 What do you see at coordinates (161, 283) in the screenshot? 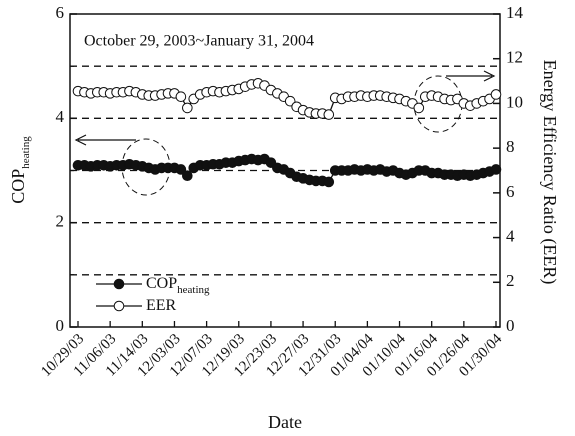
I see `legend-name: COP` at bounding box center [161, 283].